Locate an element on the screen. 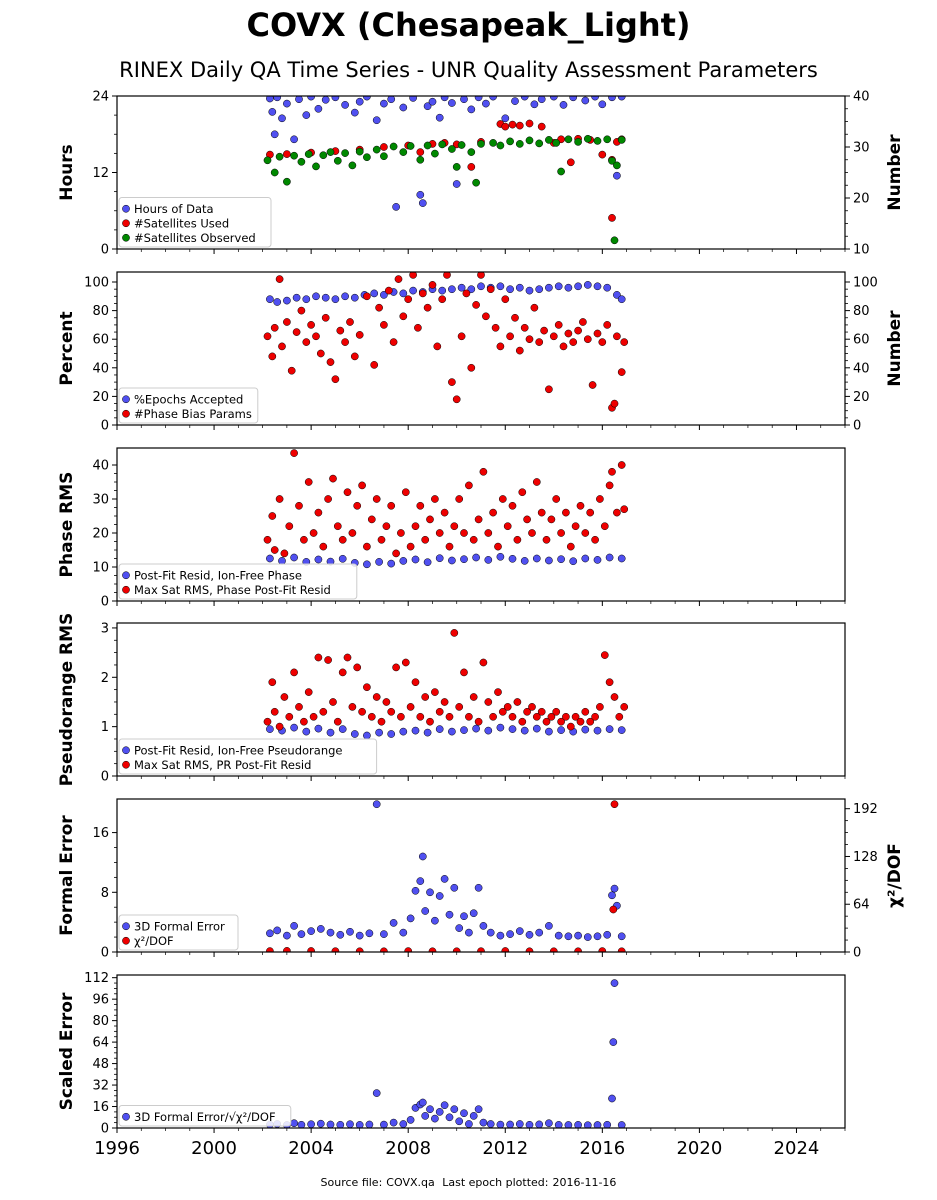  y-tick-label: 32 is located at coordinates (100, 1086).